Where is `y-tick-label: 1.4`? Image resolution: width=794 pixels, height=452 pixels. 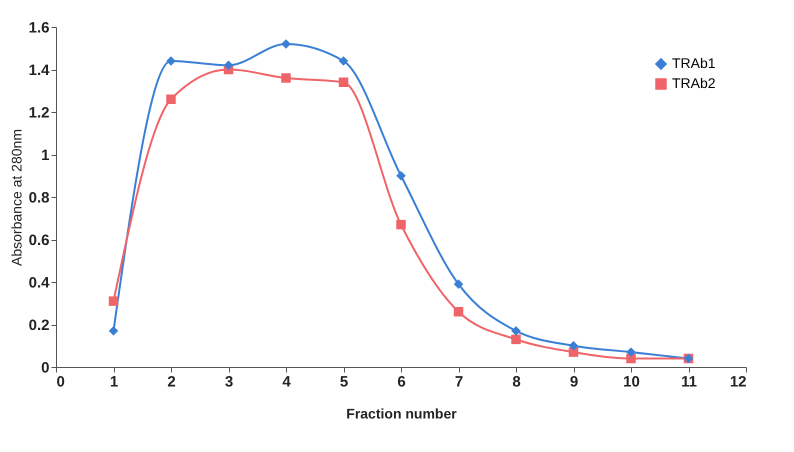 y-tick-label: 1.4 is located at coordinates (39, 70).